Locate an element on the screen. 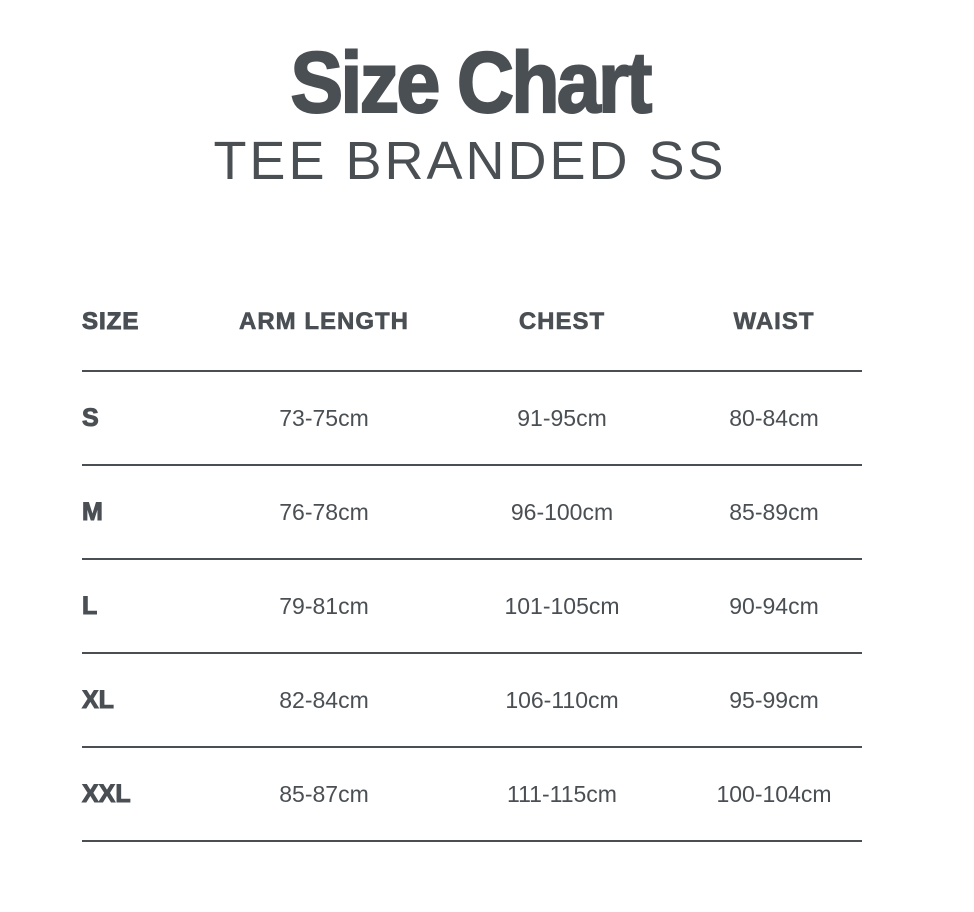  table-row: XXL 85-87cm 111-115cm 100-104cm is located at coordinates (472, 795).